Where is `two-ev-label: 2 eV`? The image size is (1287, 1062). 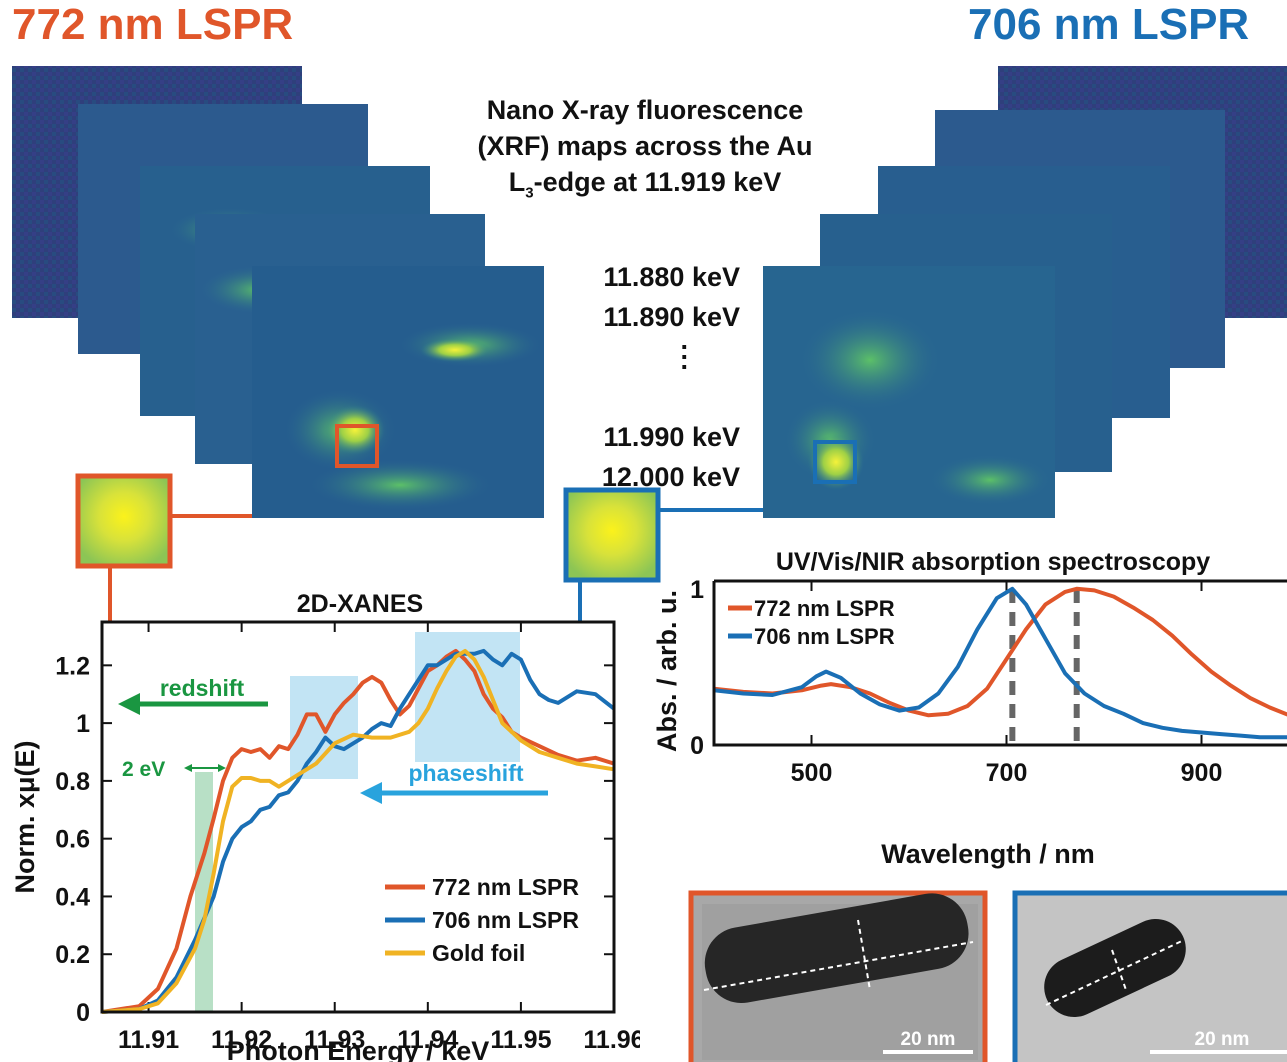 two-ev-label: 2 eV is located at coordinates (143, 769).